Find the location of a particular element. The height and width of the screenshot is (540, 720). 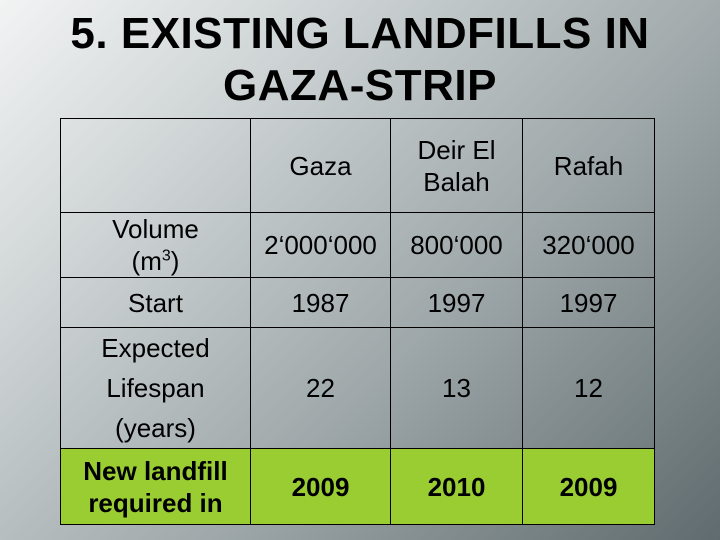

table-row-new-landfill: New landfill required in 2009 2010 2009 is located at coordinates (357, 486).